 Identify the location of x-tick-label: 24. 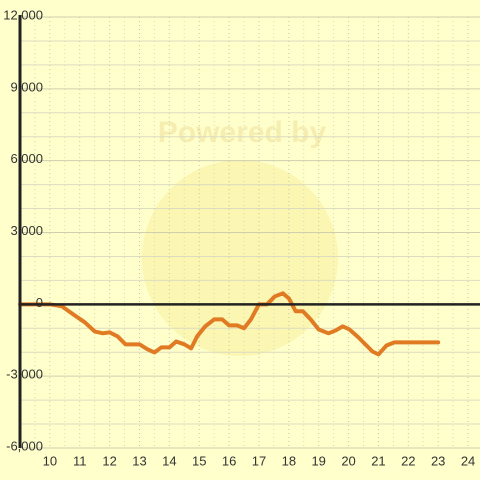
(468, 460).